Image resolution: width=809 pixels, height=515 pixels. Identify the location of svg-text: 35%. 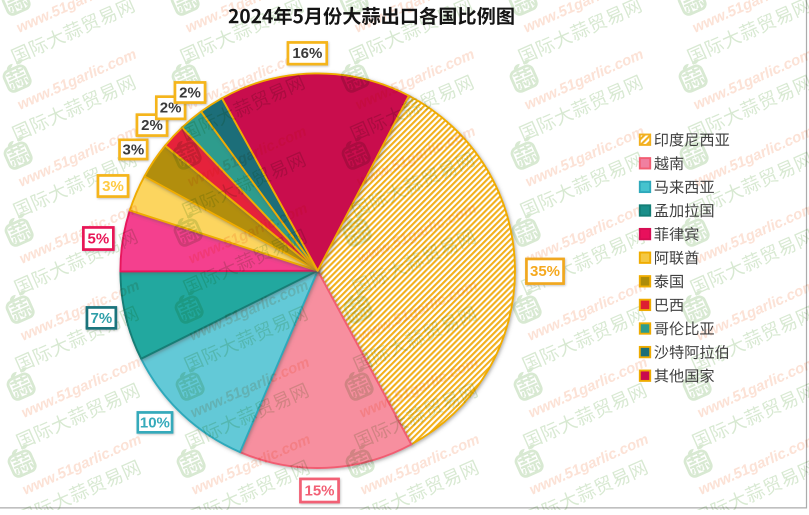
(545, 271).